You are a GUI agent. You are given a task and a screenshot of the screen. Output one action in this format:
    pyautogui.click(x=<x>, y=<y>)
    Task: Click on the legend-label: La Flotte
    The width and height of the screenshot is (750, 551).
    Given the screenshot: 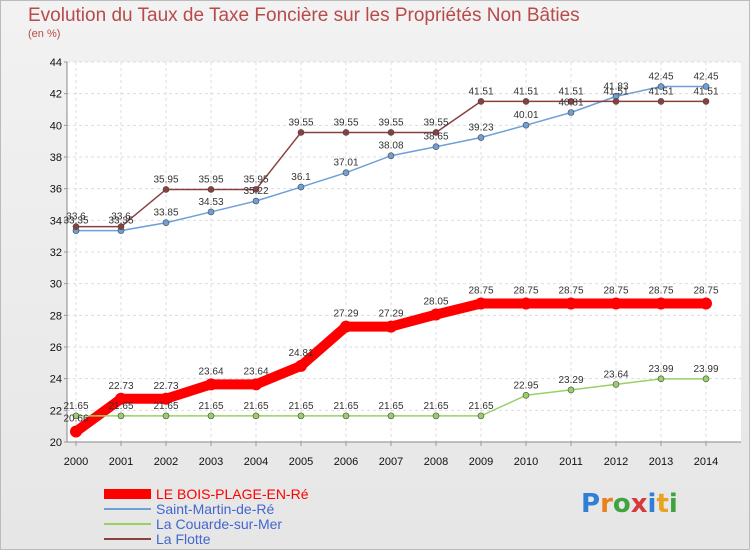 What is the action you would take?
    pyautogui.click(x=183, y=539)
    